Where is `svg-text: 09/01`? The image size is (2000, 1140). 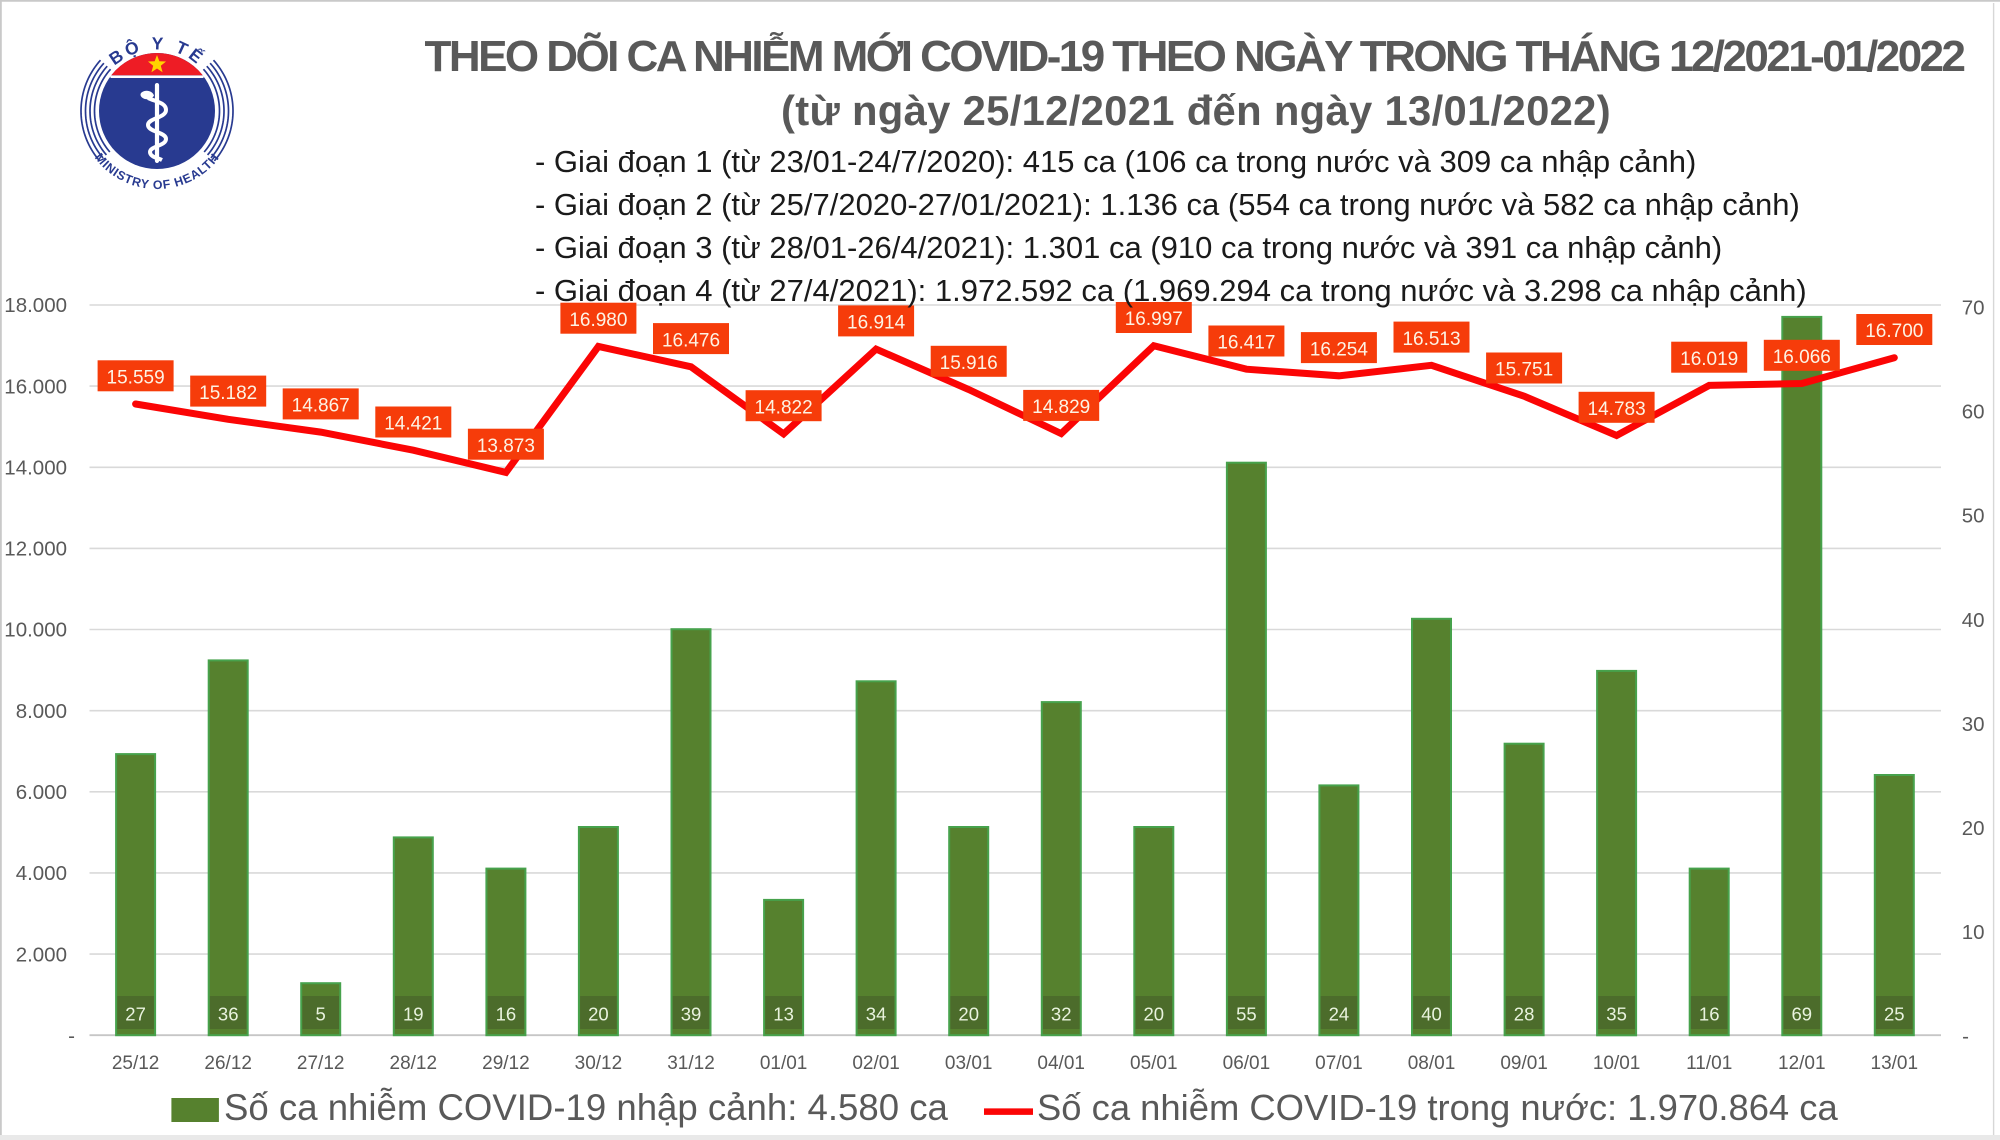
svg-text: 09/01 is located at coordinates (1524, 1063).